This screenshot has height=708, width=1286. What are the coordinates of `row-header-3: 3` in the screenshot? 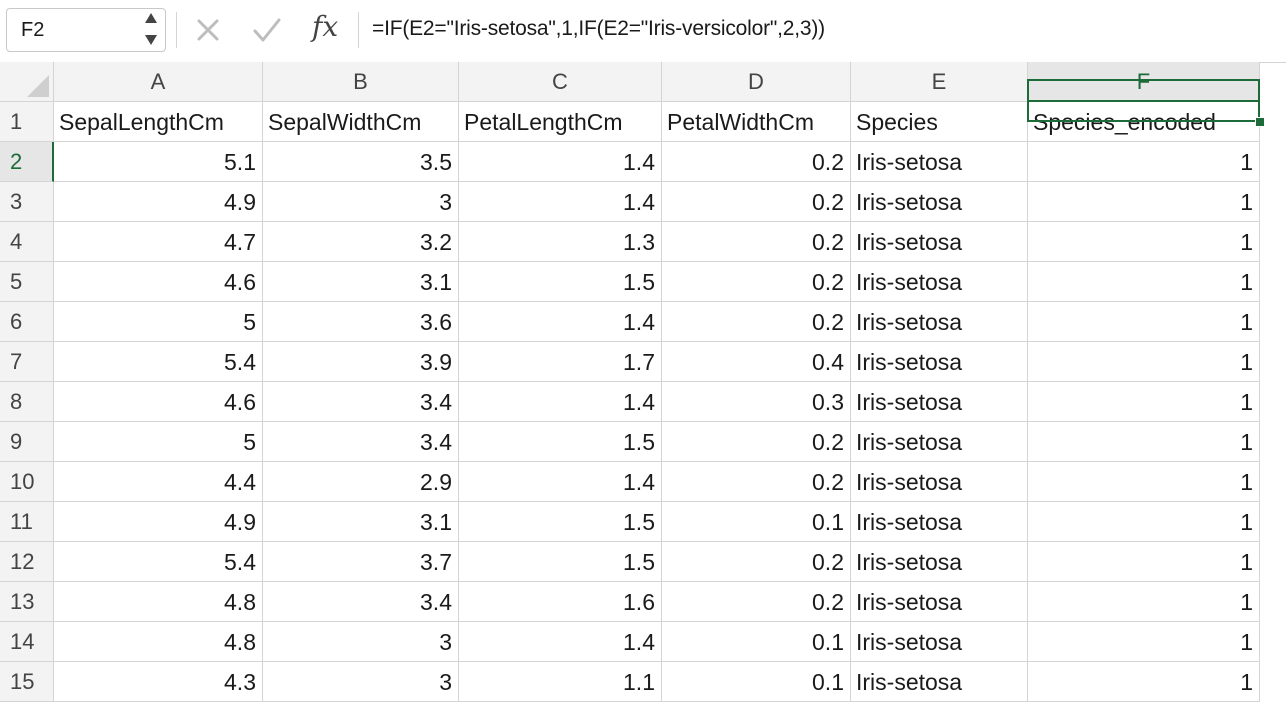 It's located at (27, 202).